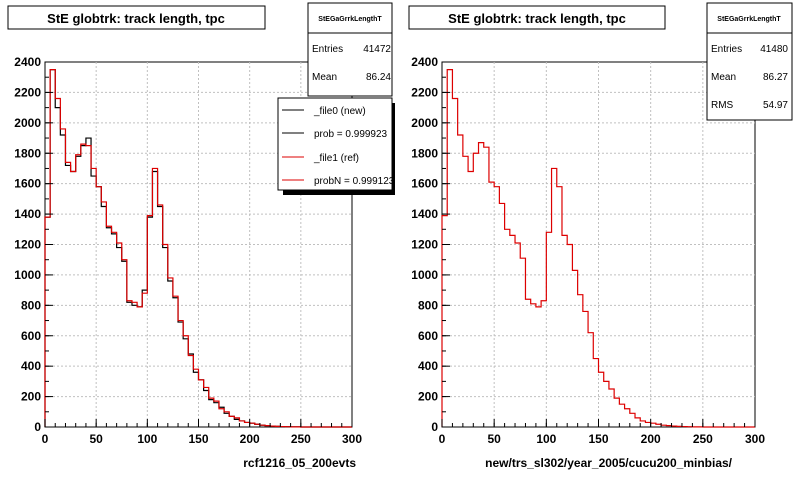 This screenshot has width=800, height=480. Describe the element at coordinates (722, 105) in the screenshot. I see `right-stats-rms-label: RMS` at that location.